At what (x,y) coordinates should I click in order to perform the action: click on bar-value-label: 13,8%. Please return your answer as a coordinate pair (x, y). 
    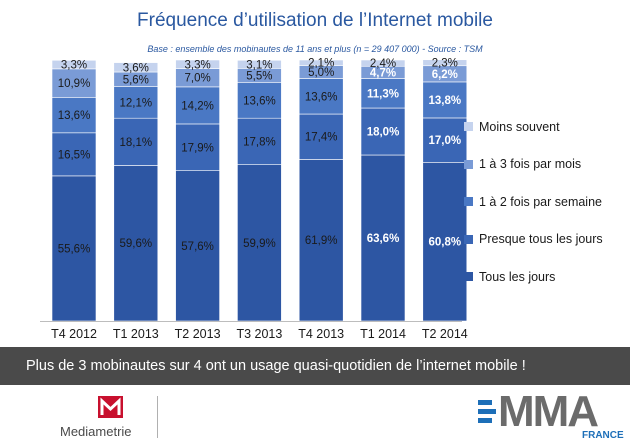
    Looking at the image, I should click on (444, 101).